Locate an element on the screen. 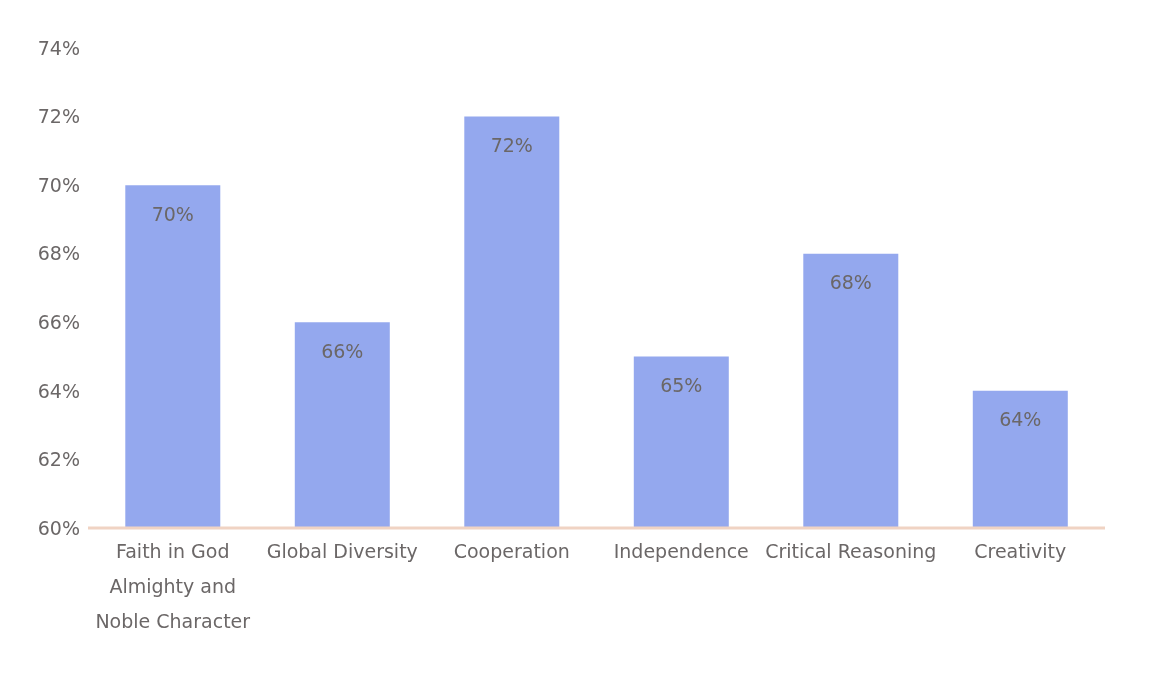 The height and width of the screenshot is (679, 1153). data-label: 72% is located at coordinates (511, 145).